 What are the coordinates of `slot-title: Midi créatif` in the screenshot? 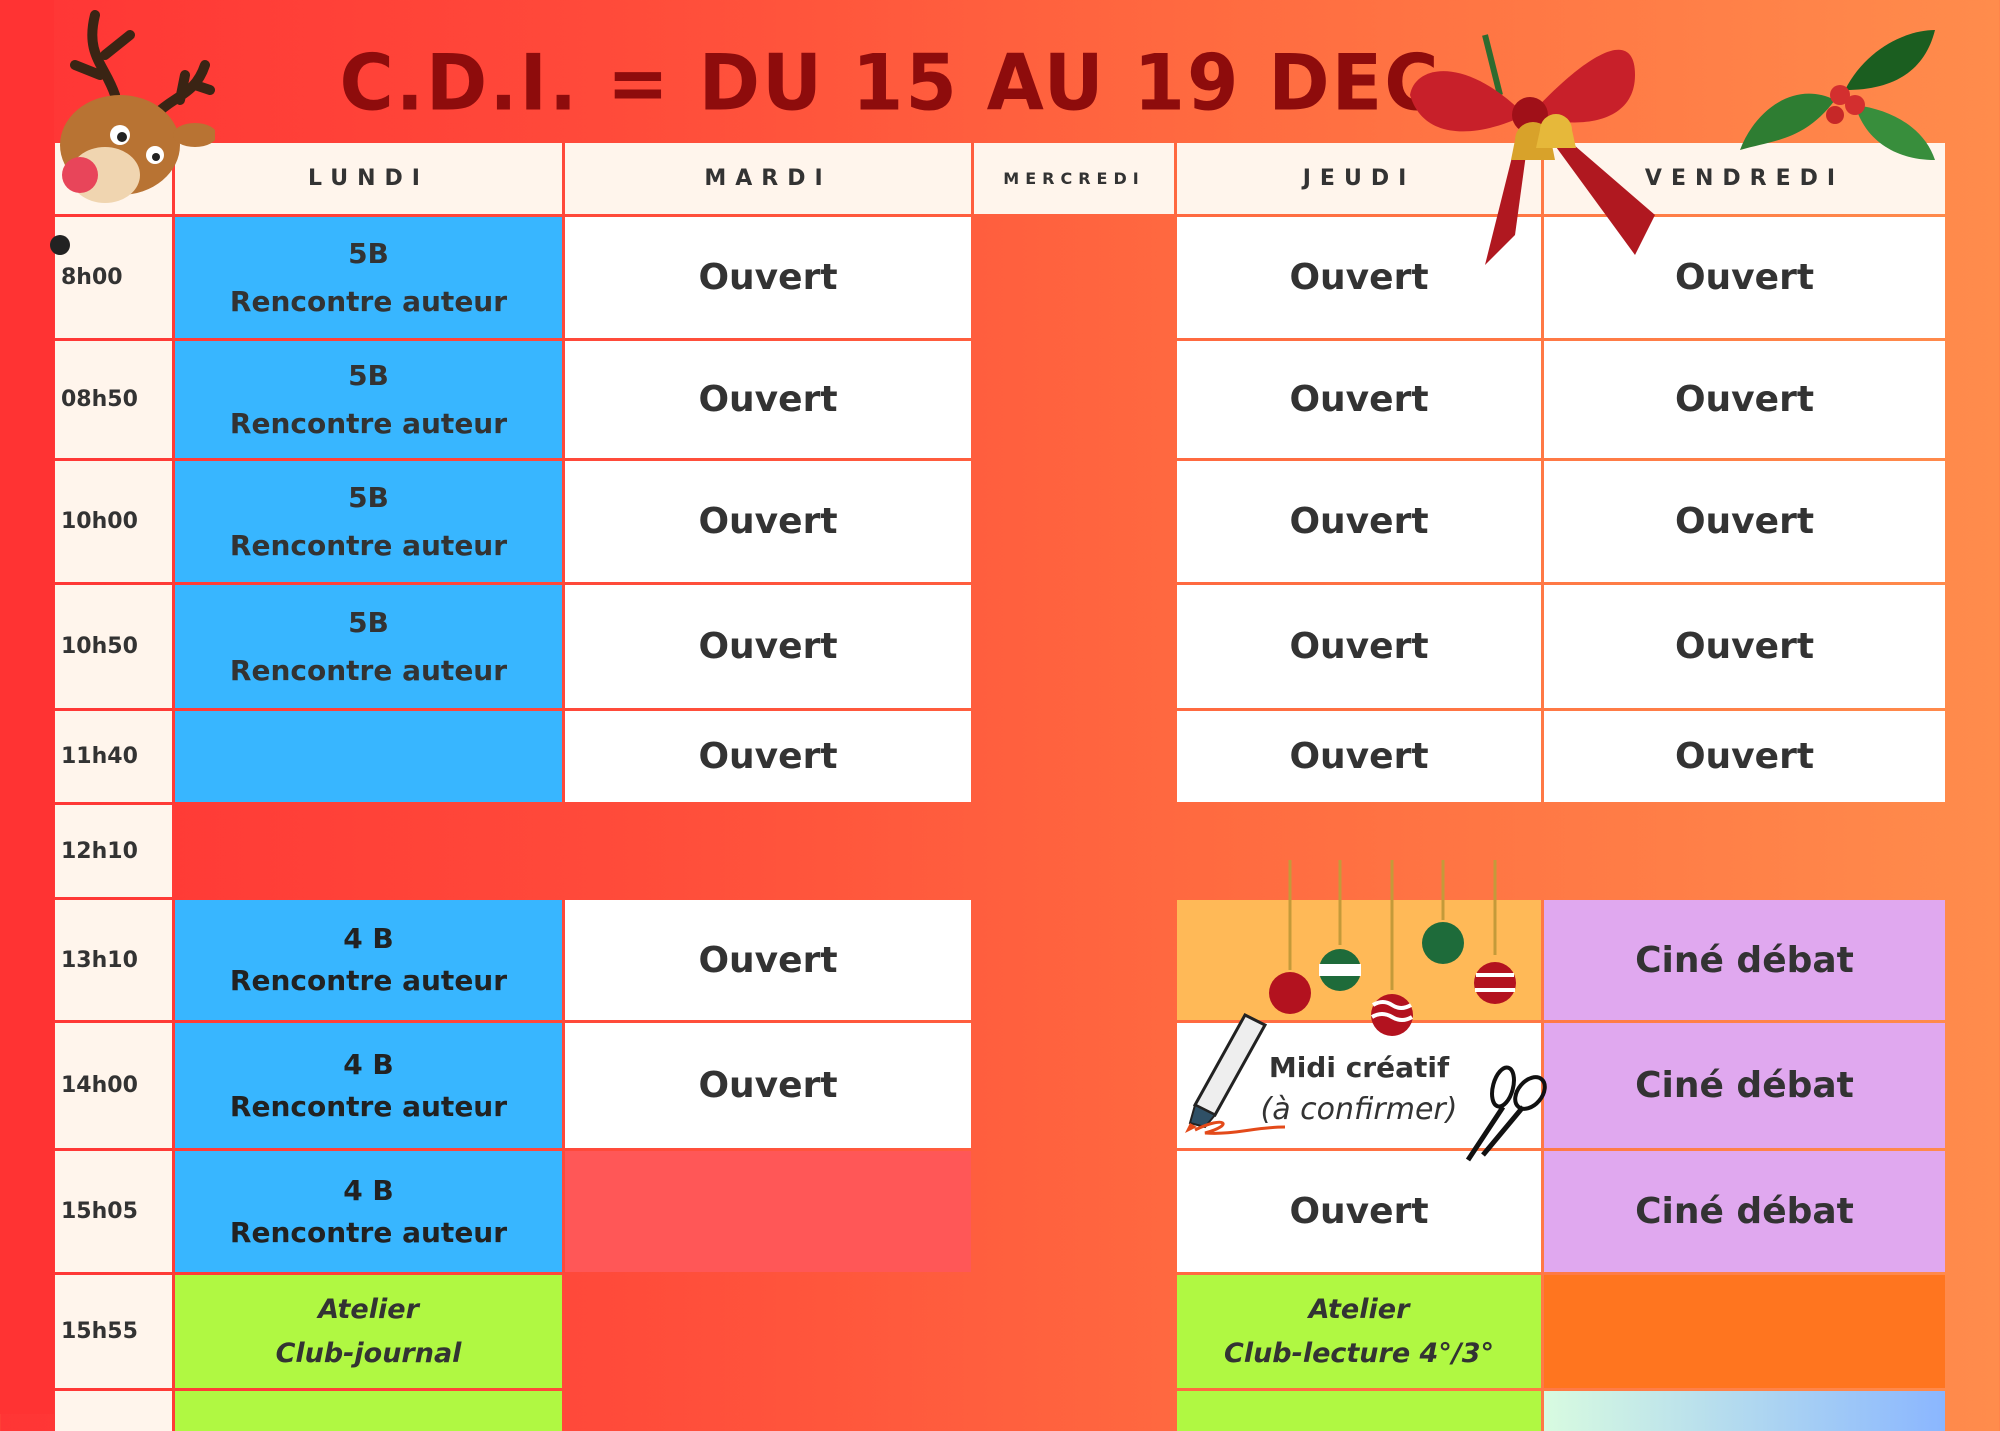 It's located at (1359, 1067).